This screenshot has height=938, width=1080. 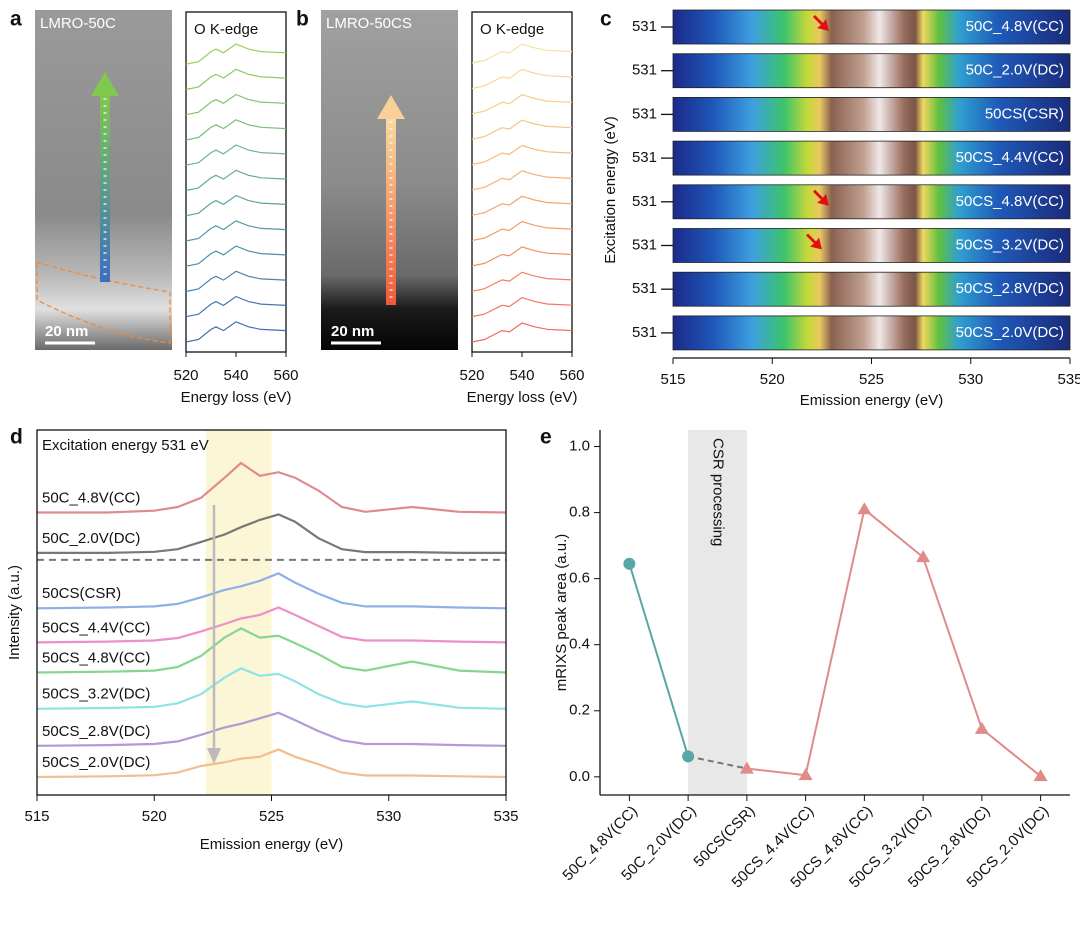 I want to click on scan-arrow-shaft, so click(x=105, y=188).